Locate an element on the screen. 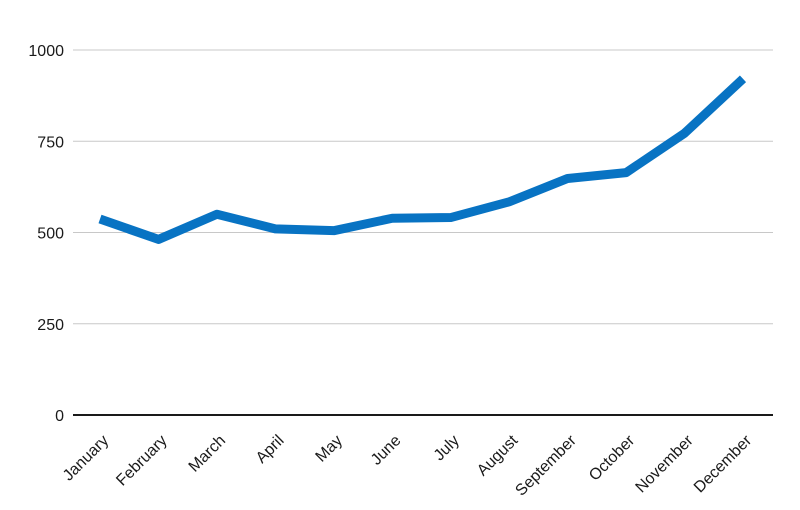 The width and height of the screenshot is (800, 510). y-tick-label: 0 is located at coordinates (59, 416).